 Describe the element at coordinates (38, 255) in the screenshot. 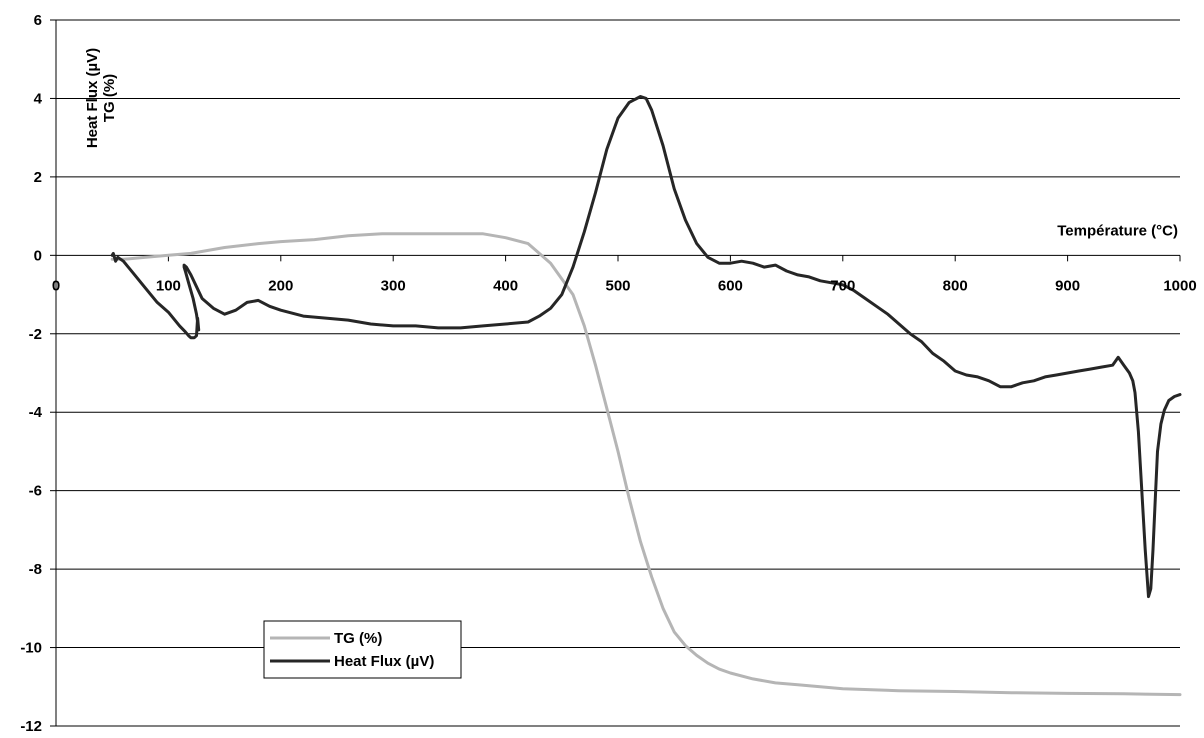

I see `y-tick-label-0: 0` at that location.